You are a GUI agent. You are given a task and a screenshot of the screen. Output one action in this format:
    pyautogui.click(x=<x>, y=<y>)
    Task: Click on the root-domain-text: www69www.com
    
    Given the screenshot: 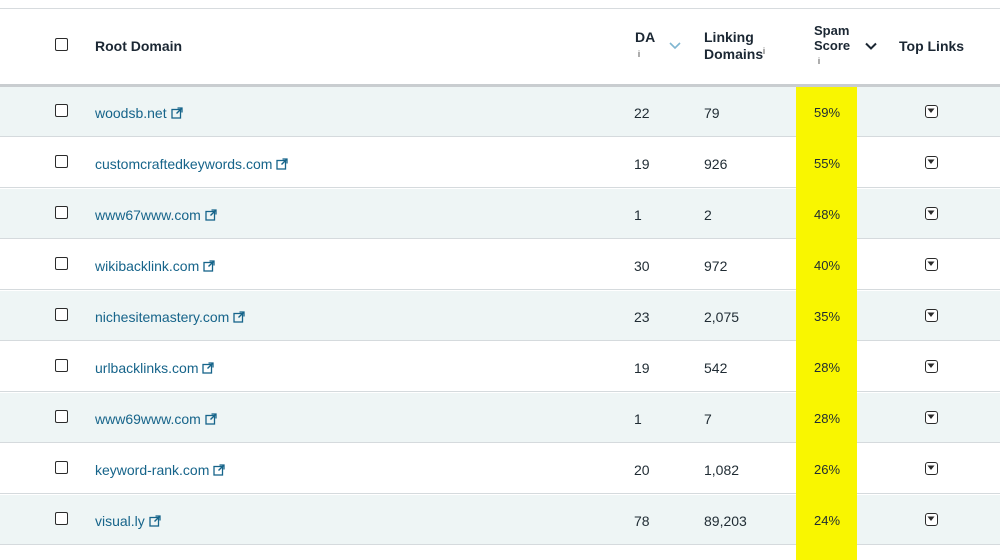 What is the action you would take?
    pyautogui.click(x=148, y=419)
    